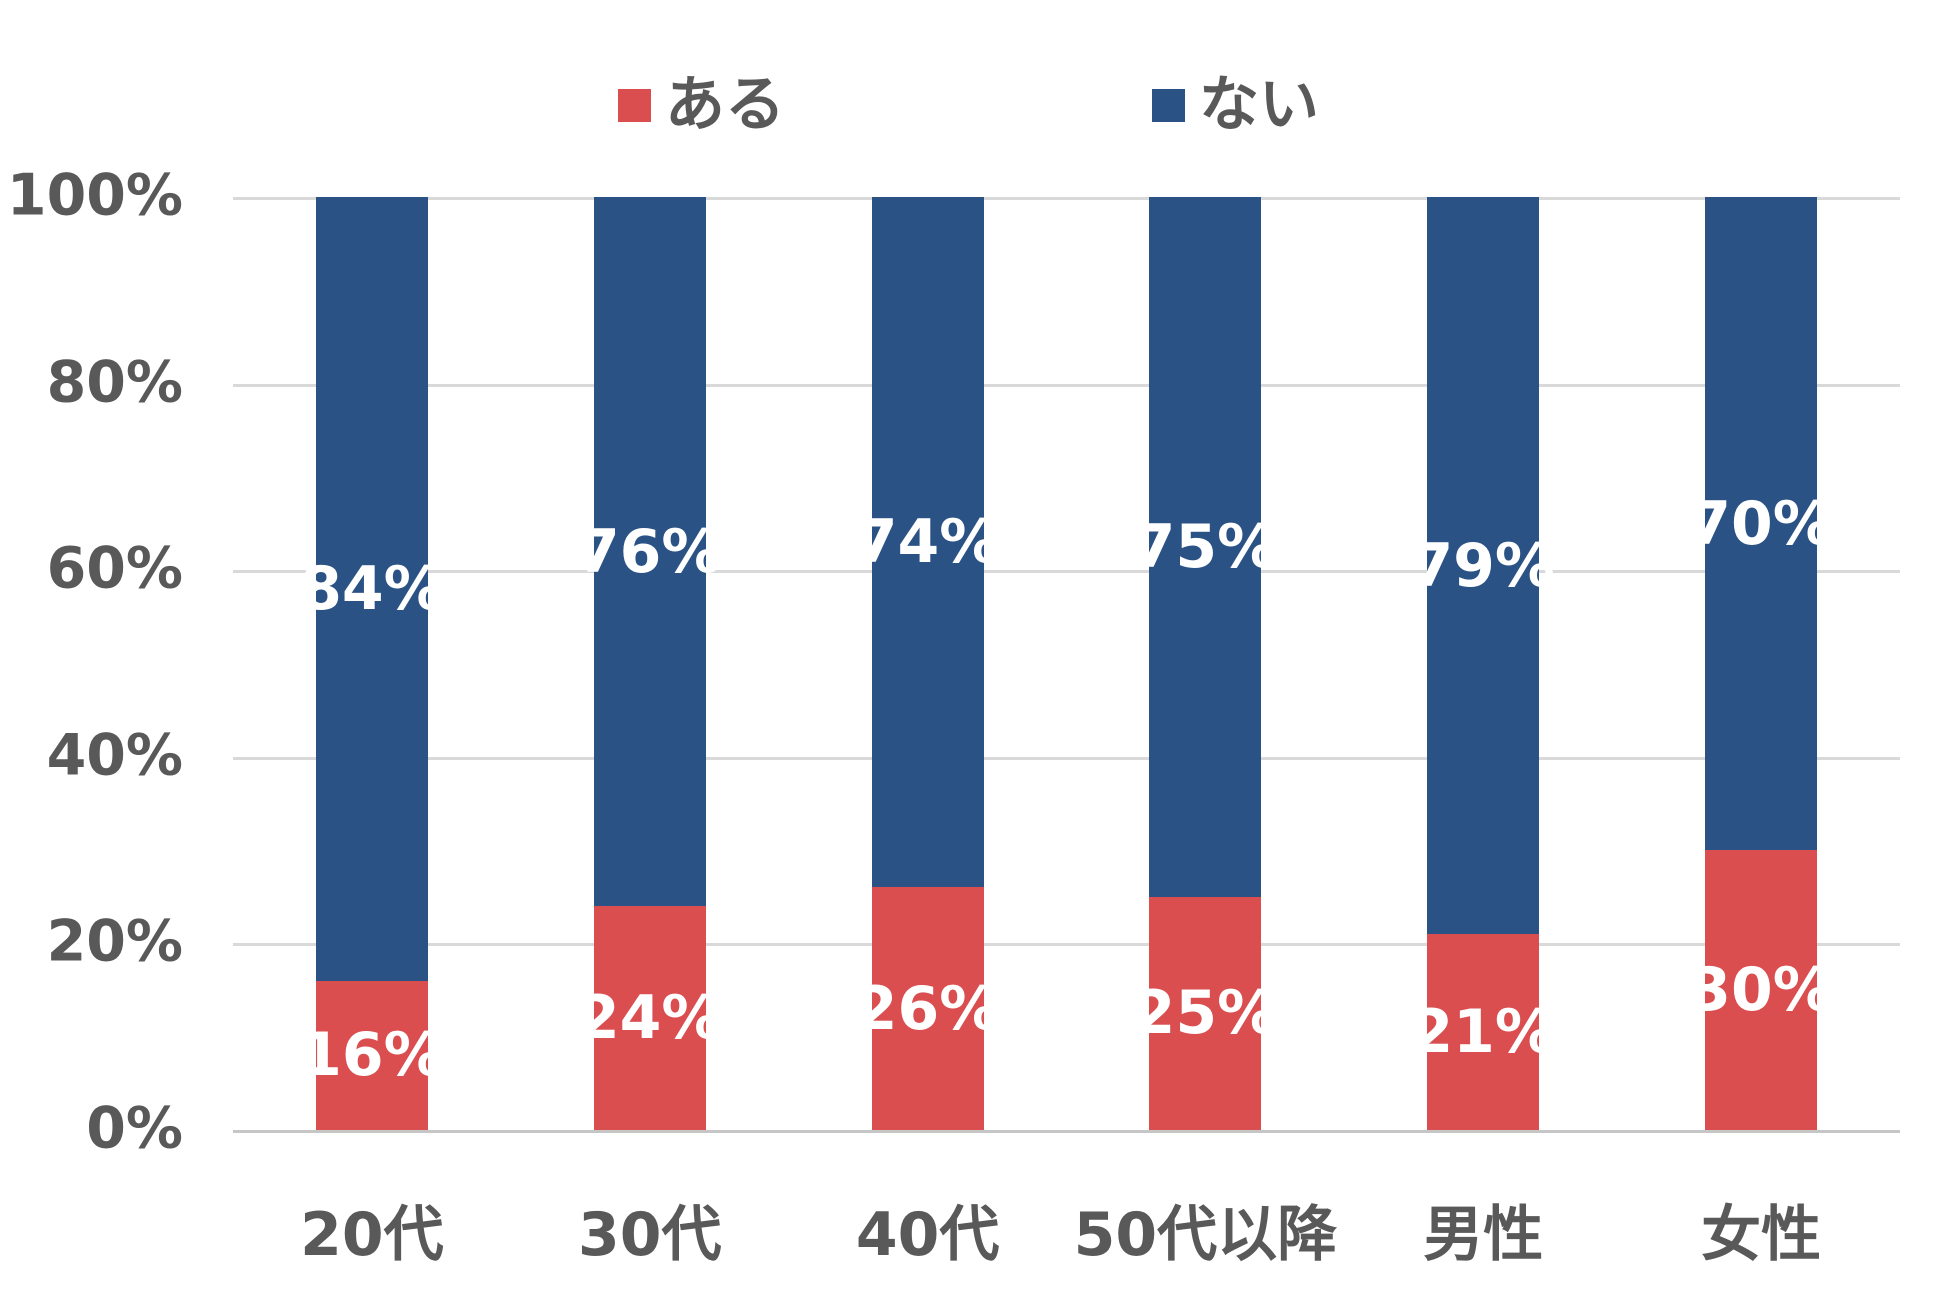 The image size is (1949, 1303). I want to click on x-category-label-女性: 女性, so click(1761, 1235).